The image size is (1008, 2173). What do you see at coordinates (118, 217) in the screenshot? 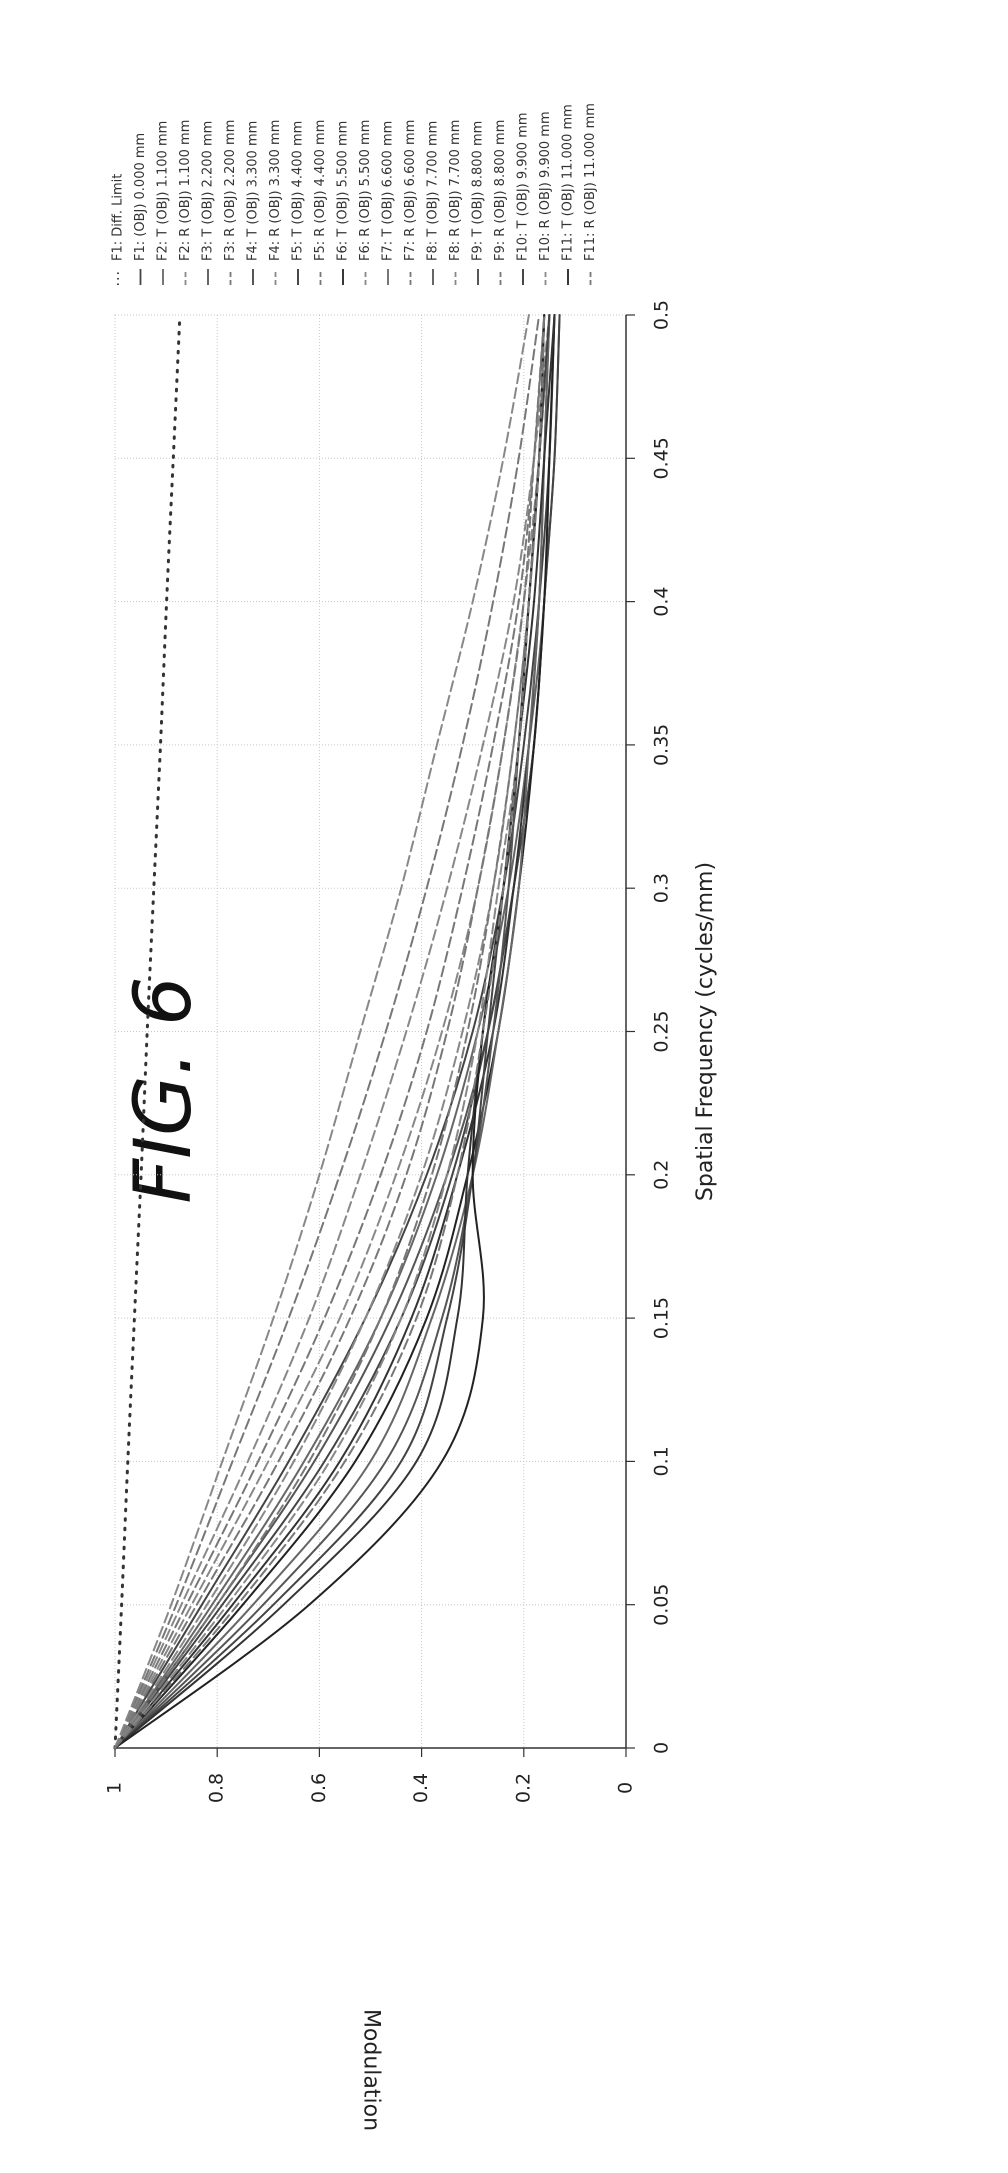
I see `legend-entry: F1: Diff. Limit` at bounding box center [118, 217].